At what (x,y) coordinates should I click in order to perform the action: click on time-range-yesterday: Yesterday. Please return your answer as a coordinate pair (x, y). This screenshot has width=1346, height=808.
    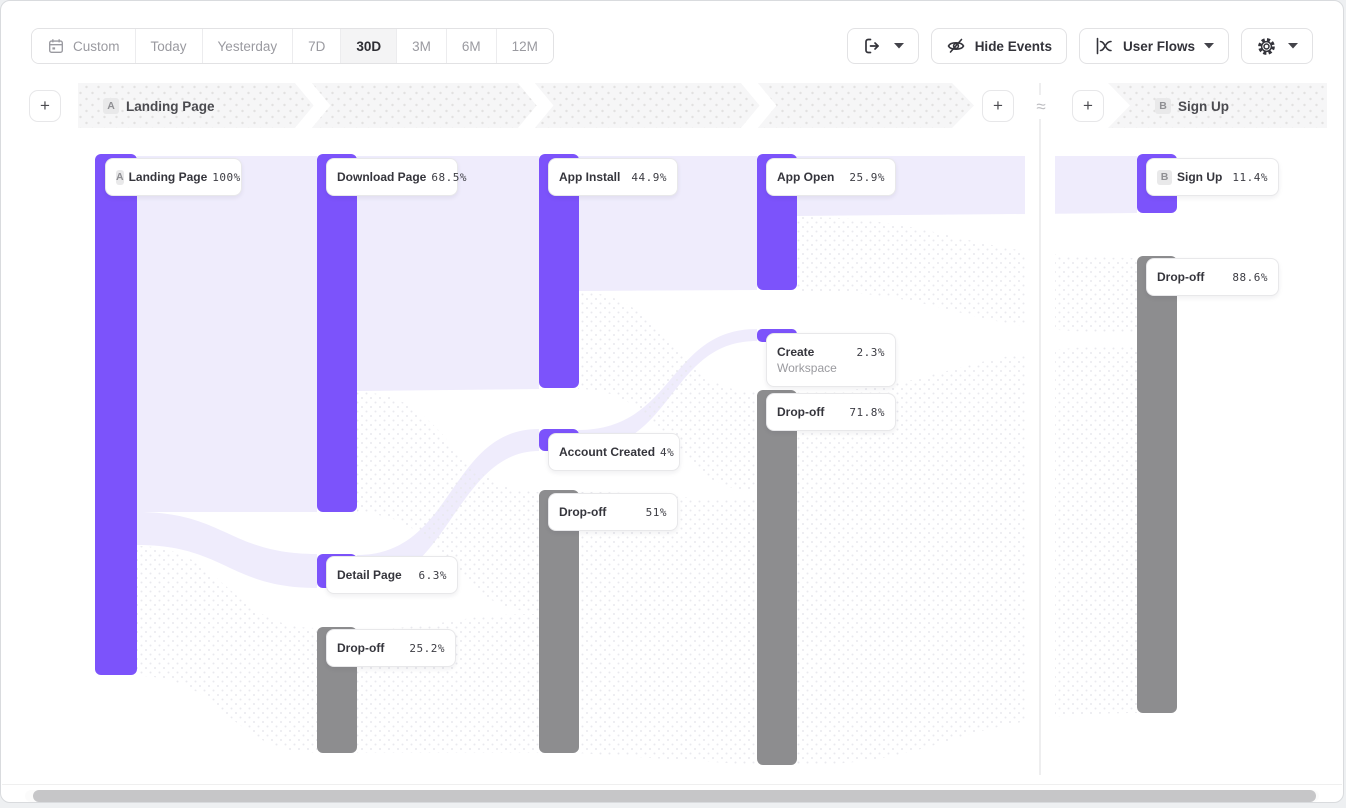
    Looking at the image, I should click on (247, 46).